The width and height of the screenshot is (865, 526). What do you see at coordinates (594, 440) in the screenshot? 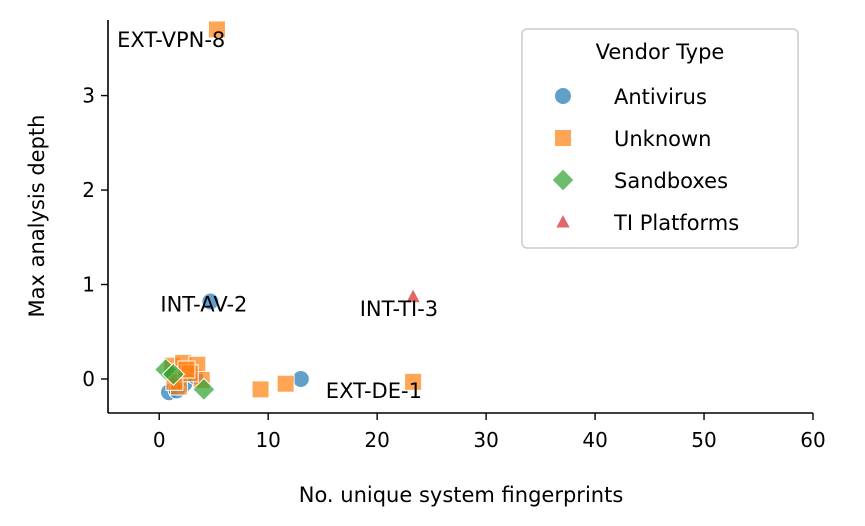
I see `x-tick-label: 40` at bounding box center [594, 440].